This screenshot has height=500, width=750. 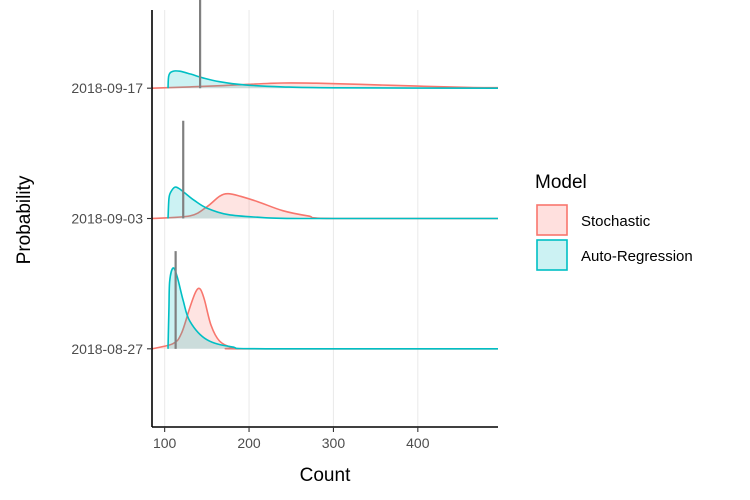 I want to click on x-axis-ticks: 100 200 300 400, so click(x=291, y=439).